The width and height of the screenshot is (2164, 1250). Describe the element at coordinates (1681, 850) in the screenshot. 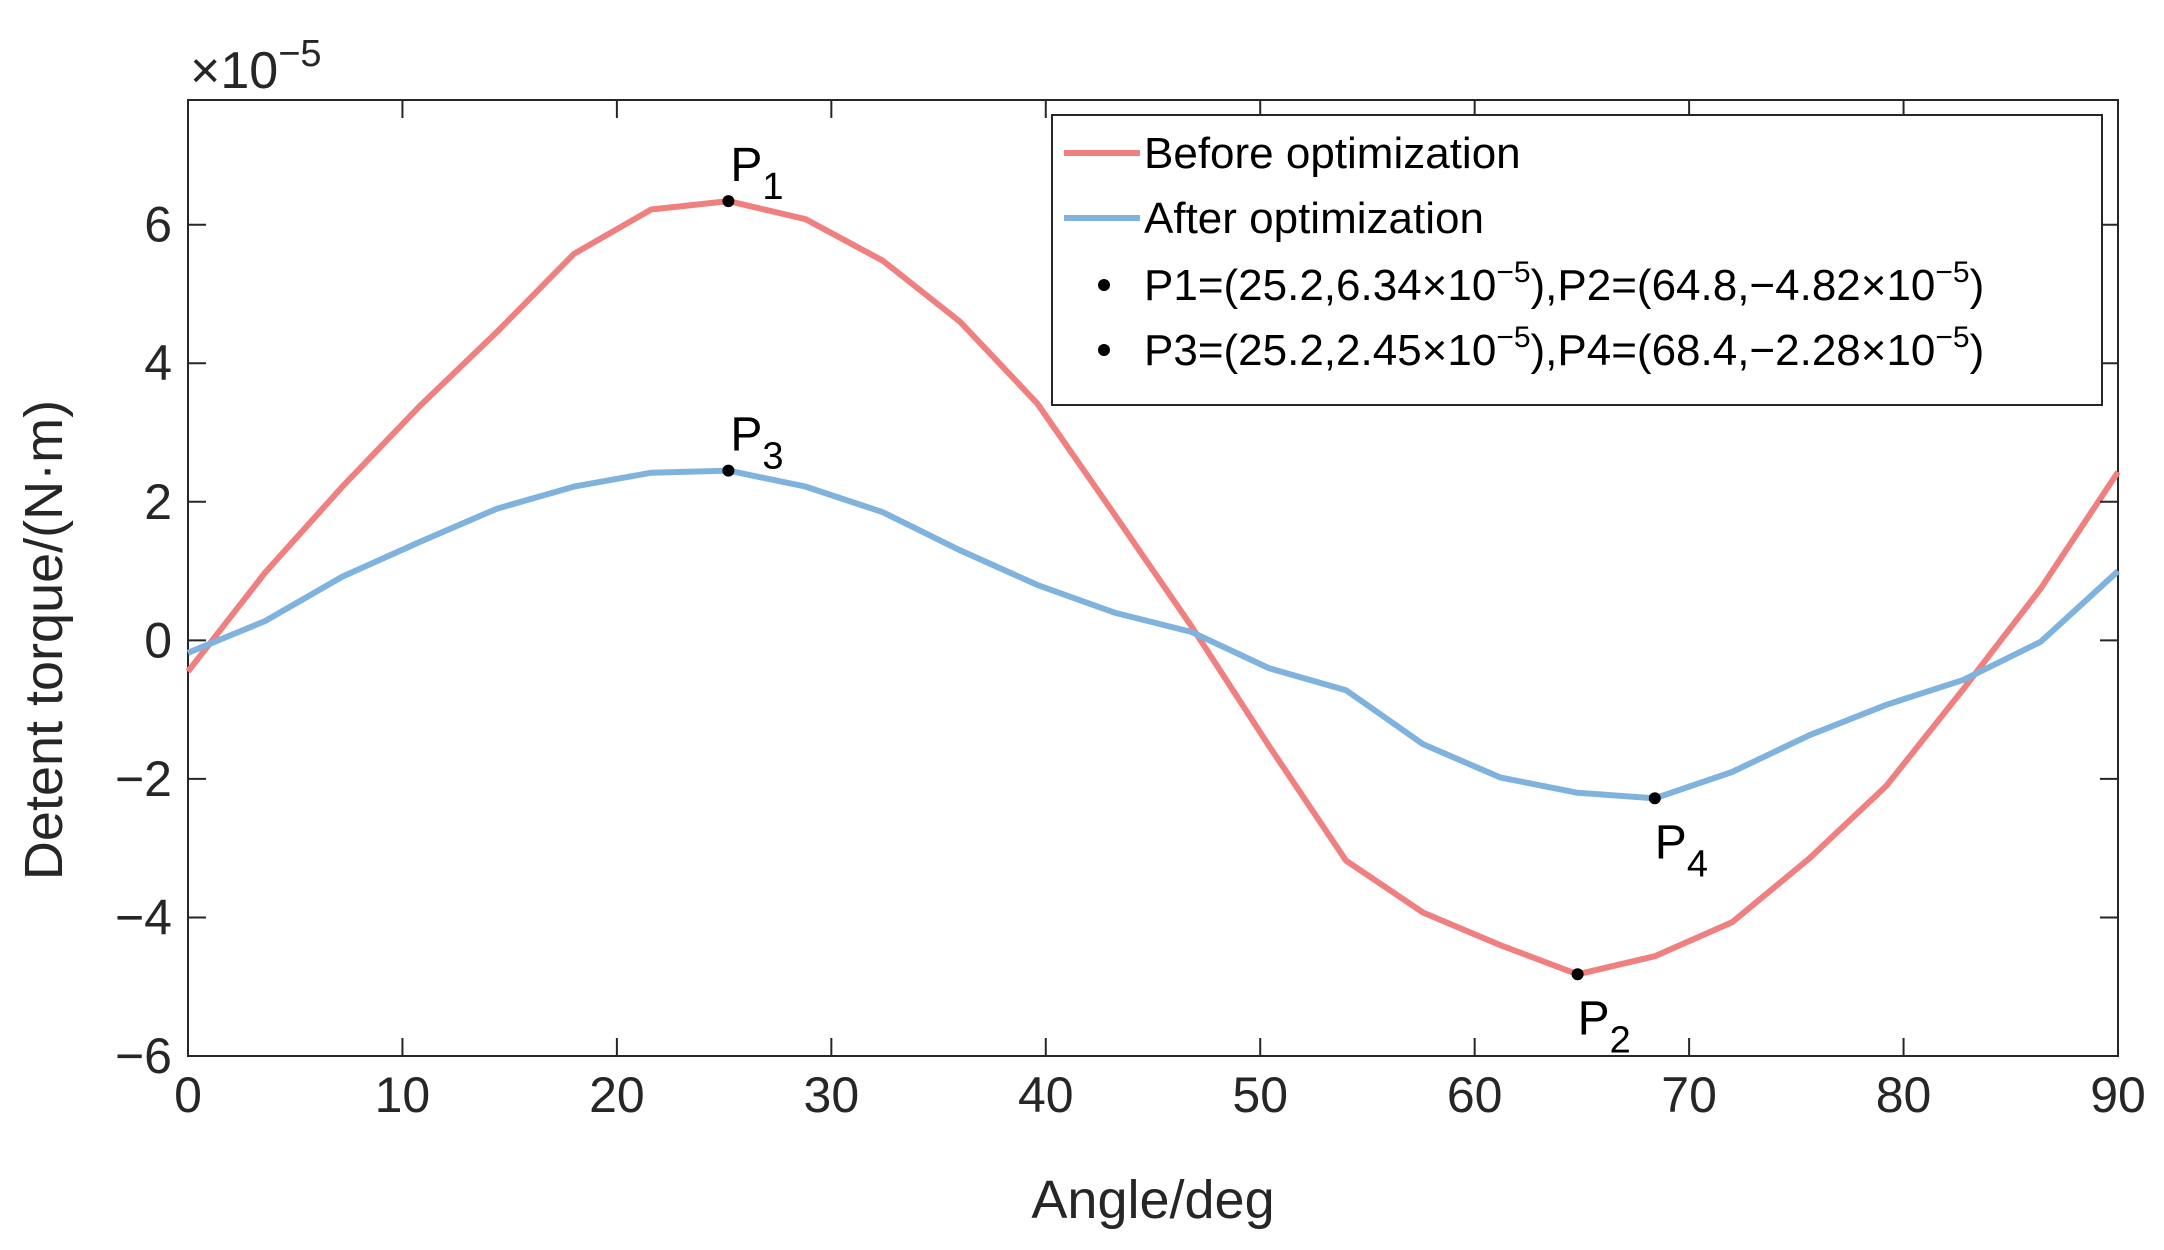

I see `marked-point-label-4: P4` at that location.